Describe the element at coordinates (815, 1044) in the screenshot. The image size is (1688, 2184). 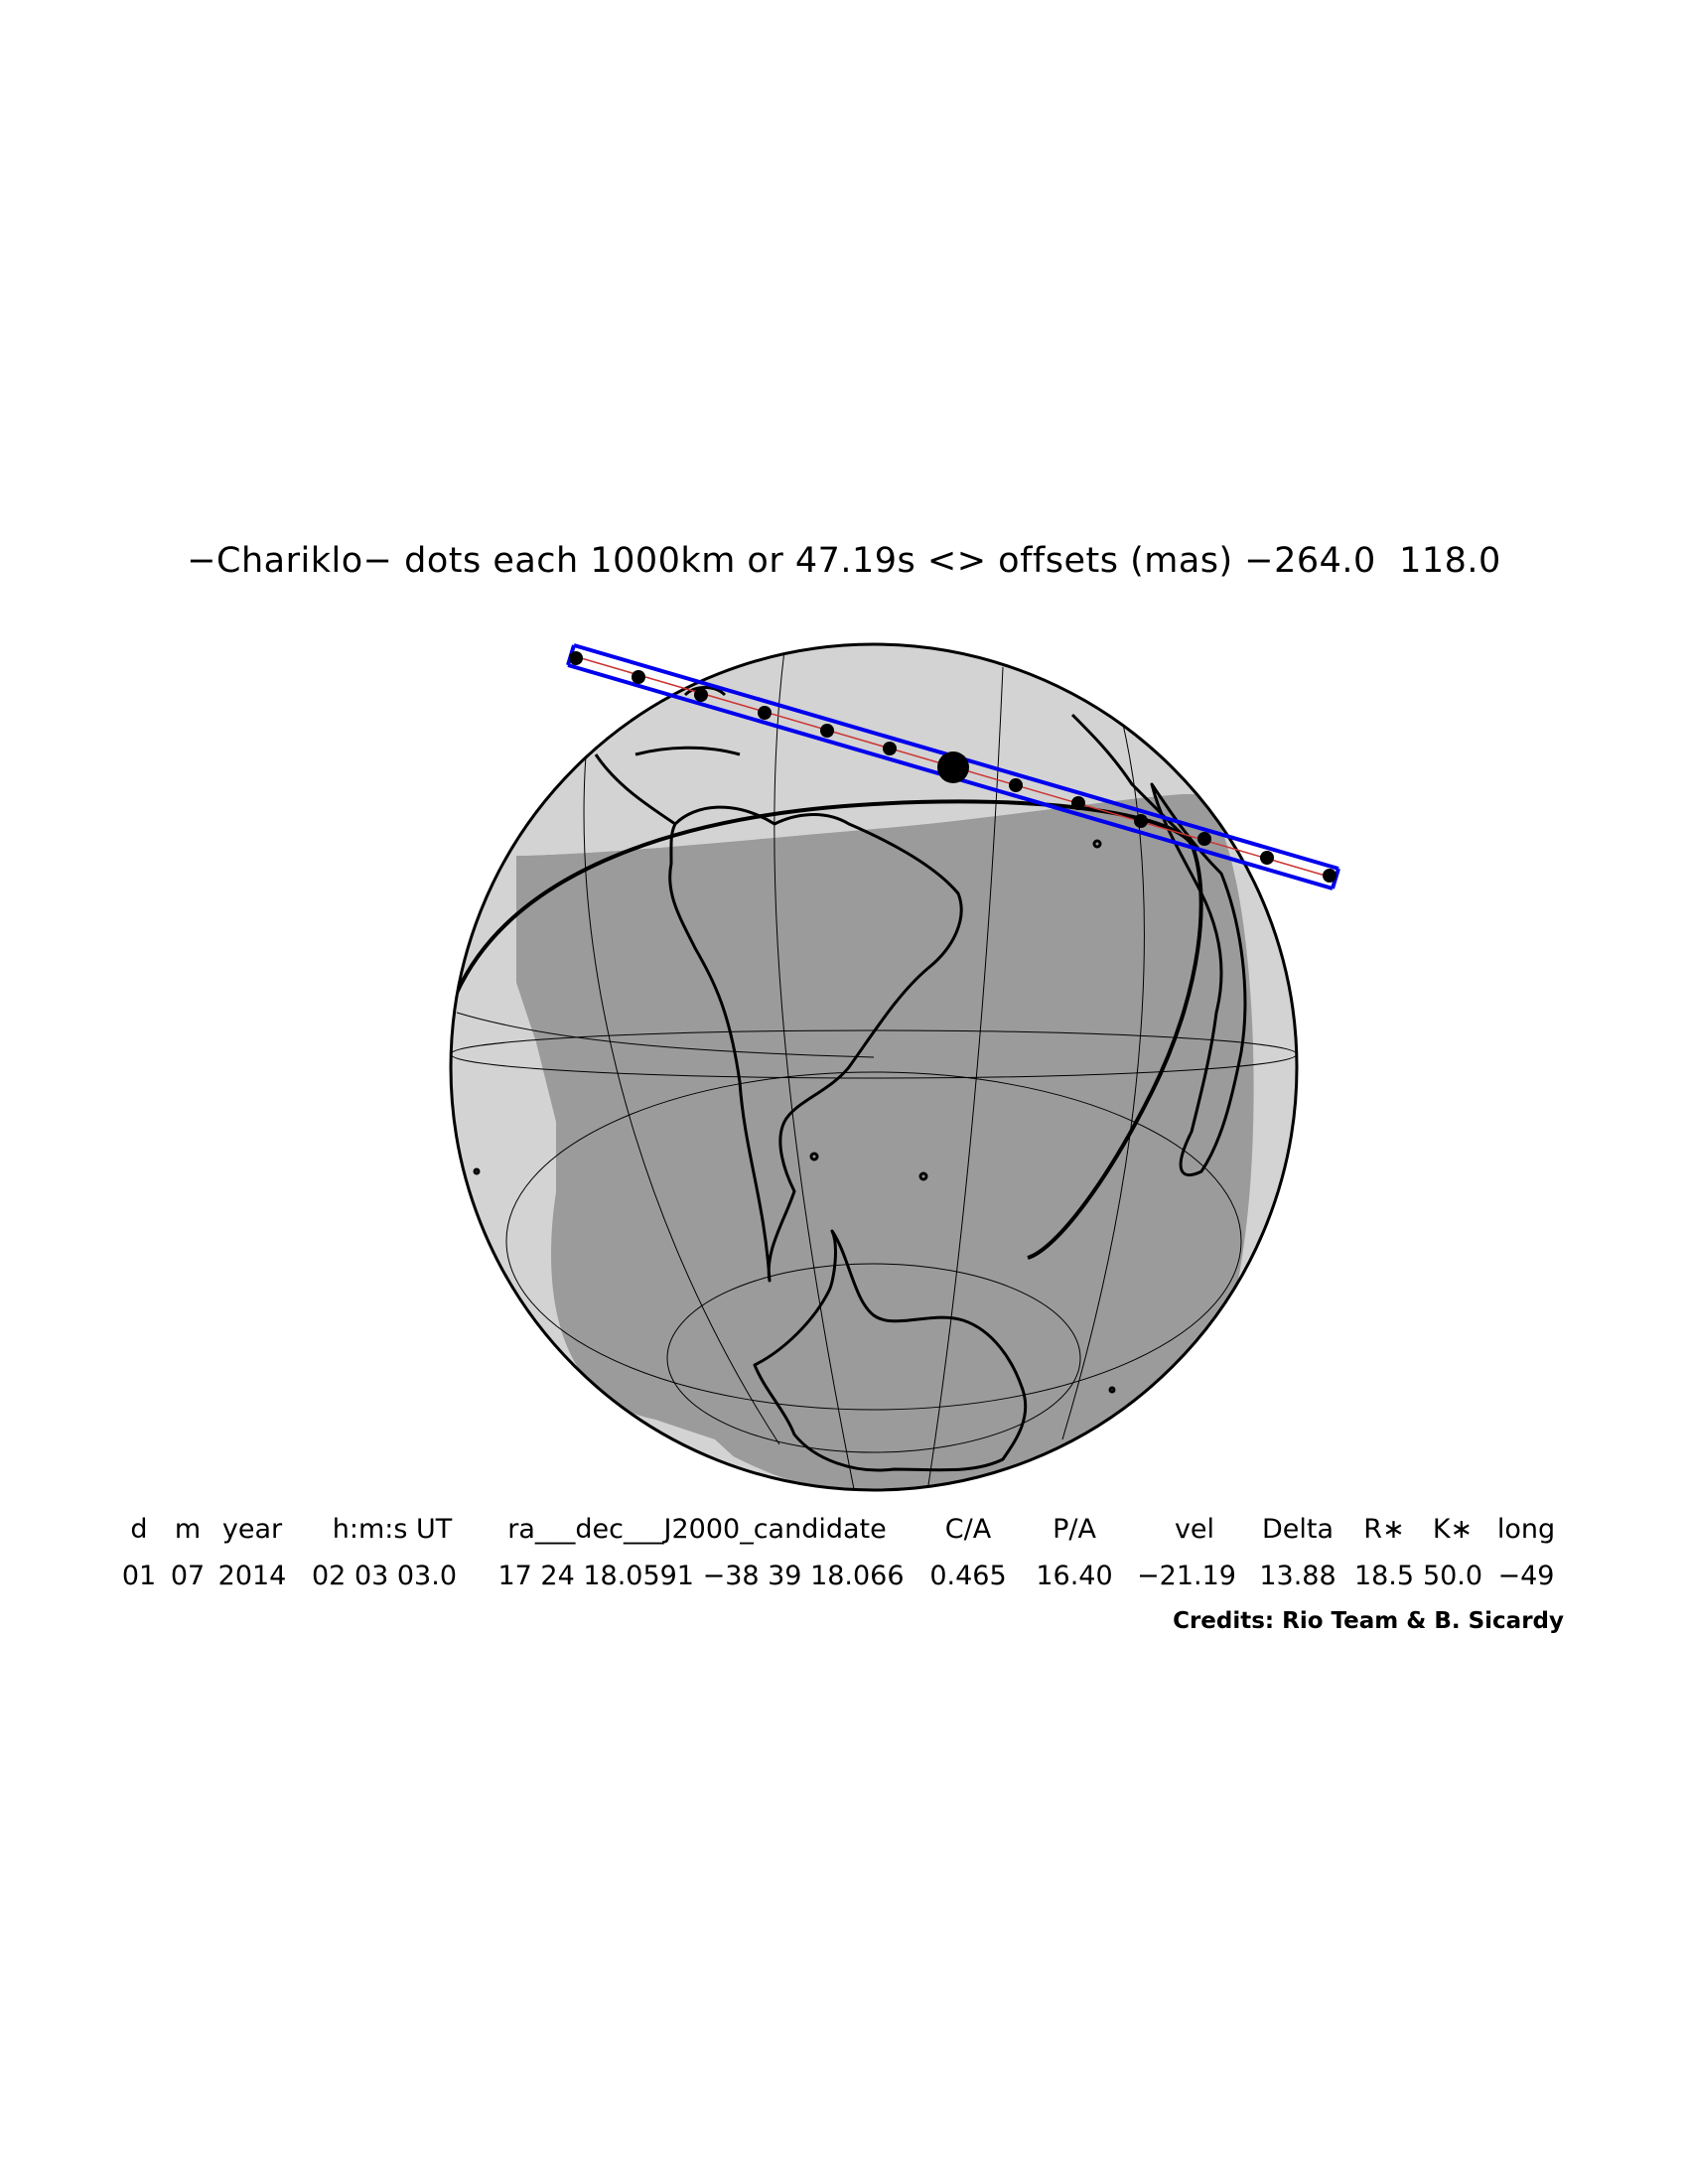
I see `south-america-outline` at that location.